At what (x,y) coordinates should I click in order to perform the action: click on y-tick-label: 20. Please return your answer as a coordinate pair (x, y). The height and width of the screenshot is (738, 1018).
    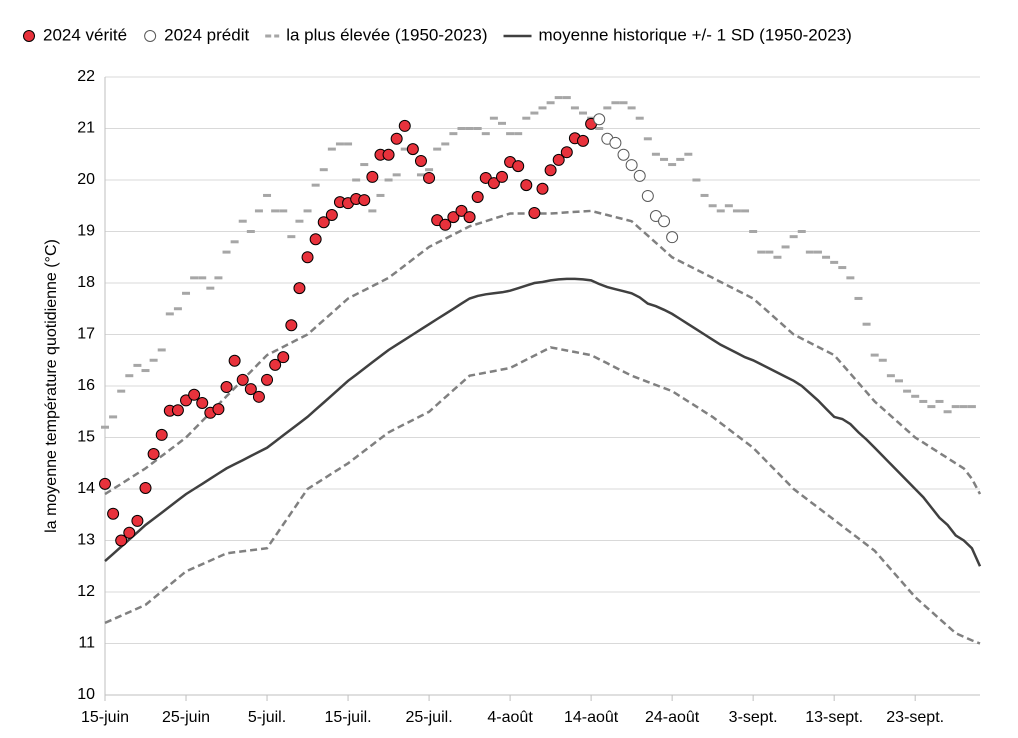
    Looking at the image, I should click on (86, 179).